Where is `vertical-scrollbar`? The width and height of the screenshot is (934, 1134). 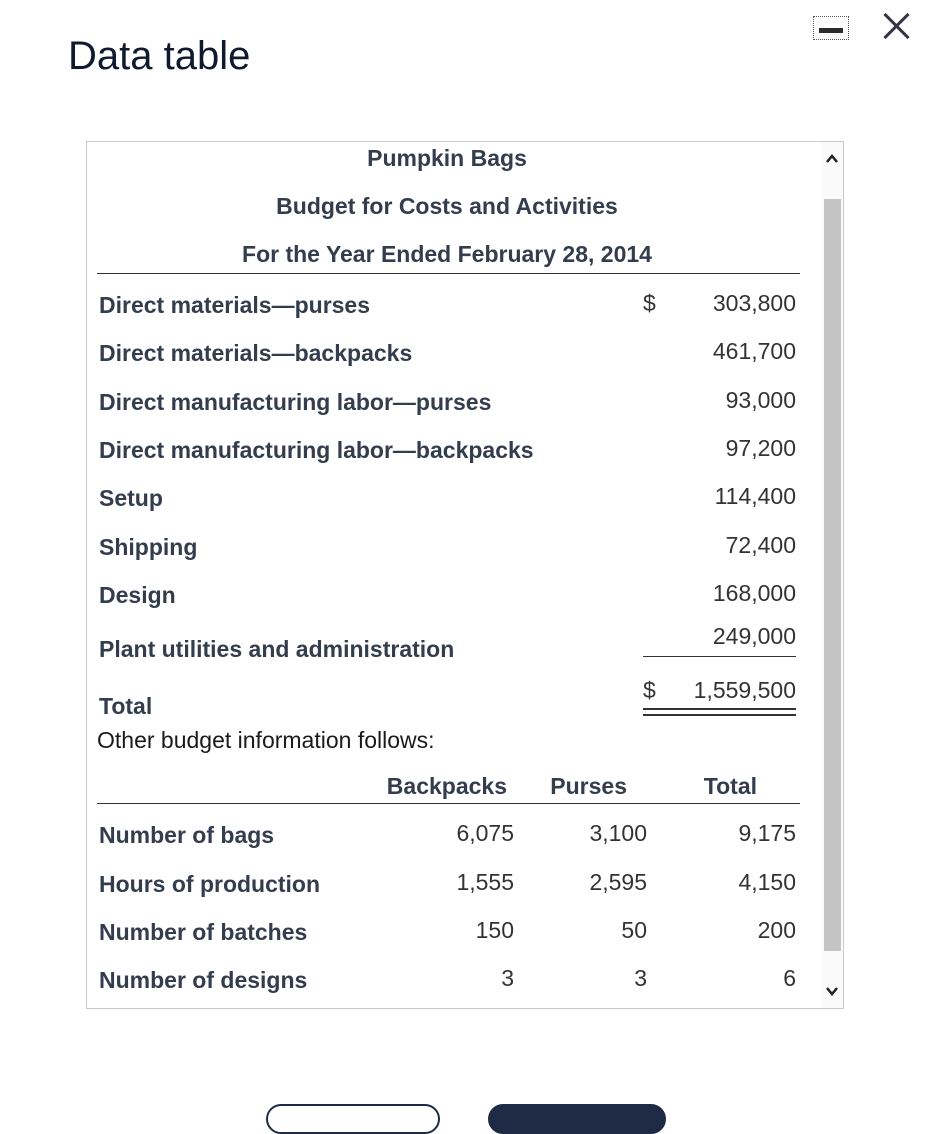
vertical-scrollbar is located at coordinates (832, 575).